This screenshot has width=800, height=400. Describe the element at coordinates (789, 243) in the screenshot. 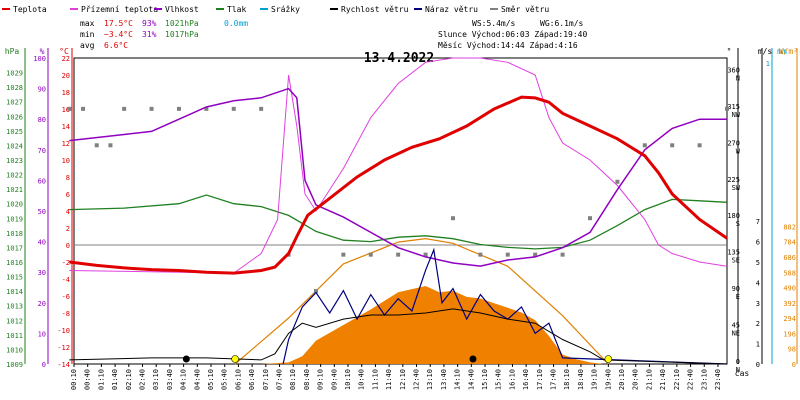

I see `solar-tick-label: 784` at that location.